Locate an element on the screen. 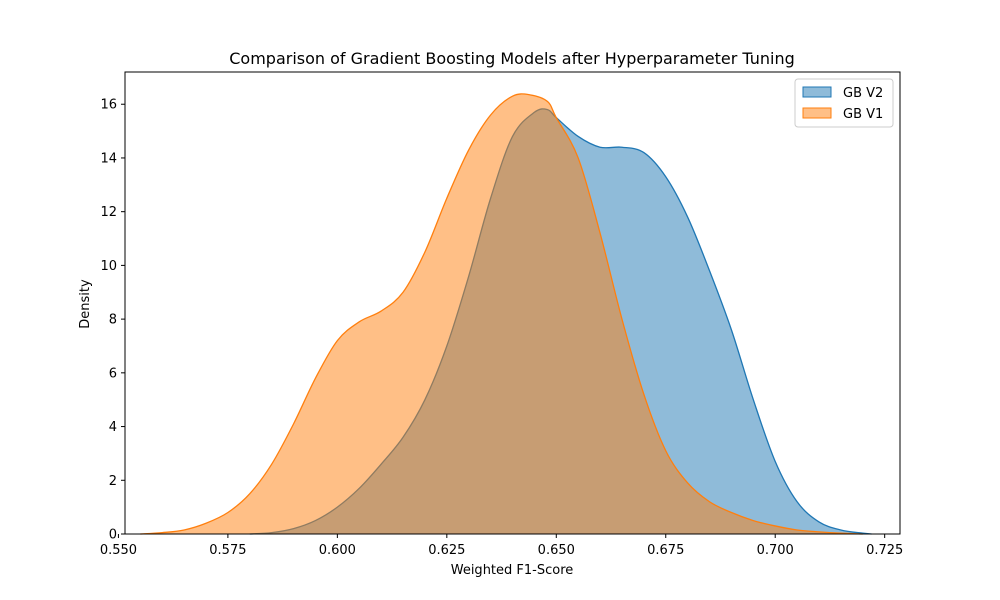 This screenshot has width=1000, height=600. y-tick-label: 8 is located at coordinates (113, 320).